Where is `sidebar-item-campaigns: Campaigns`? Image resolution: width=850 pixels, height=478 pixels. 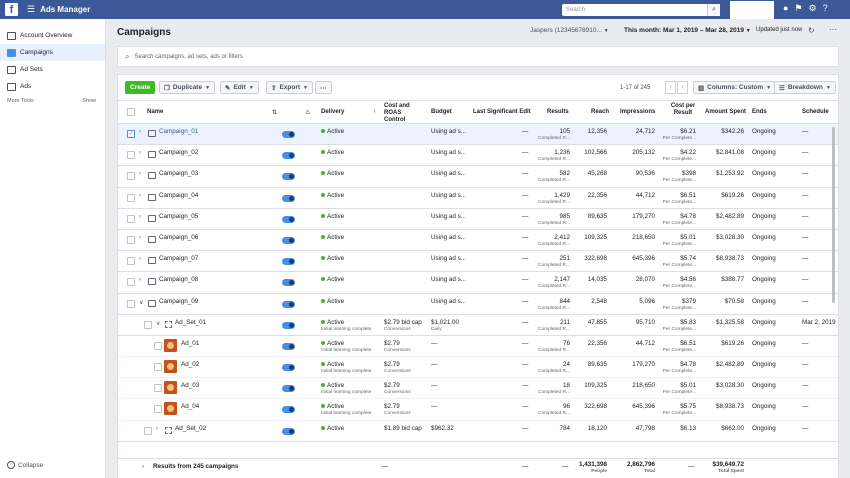 sidebar-item-campaigns: Campaigns is located at coordinates (52, 52).